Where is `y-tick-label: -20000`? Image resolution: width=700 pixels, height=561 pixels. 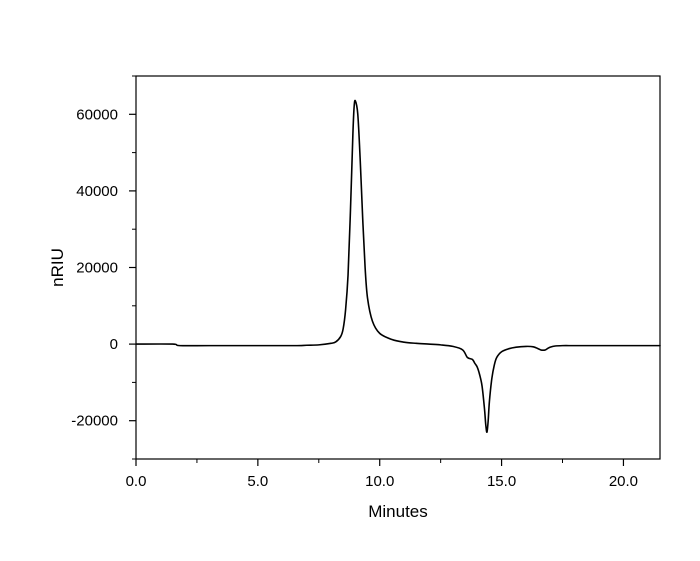
y-tick-label: -20000 is located at coordinates (94, 421).